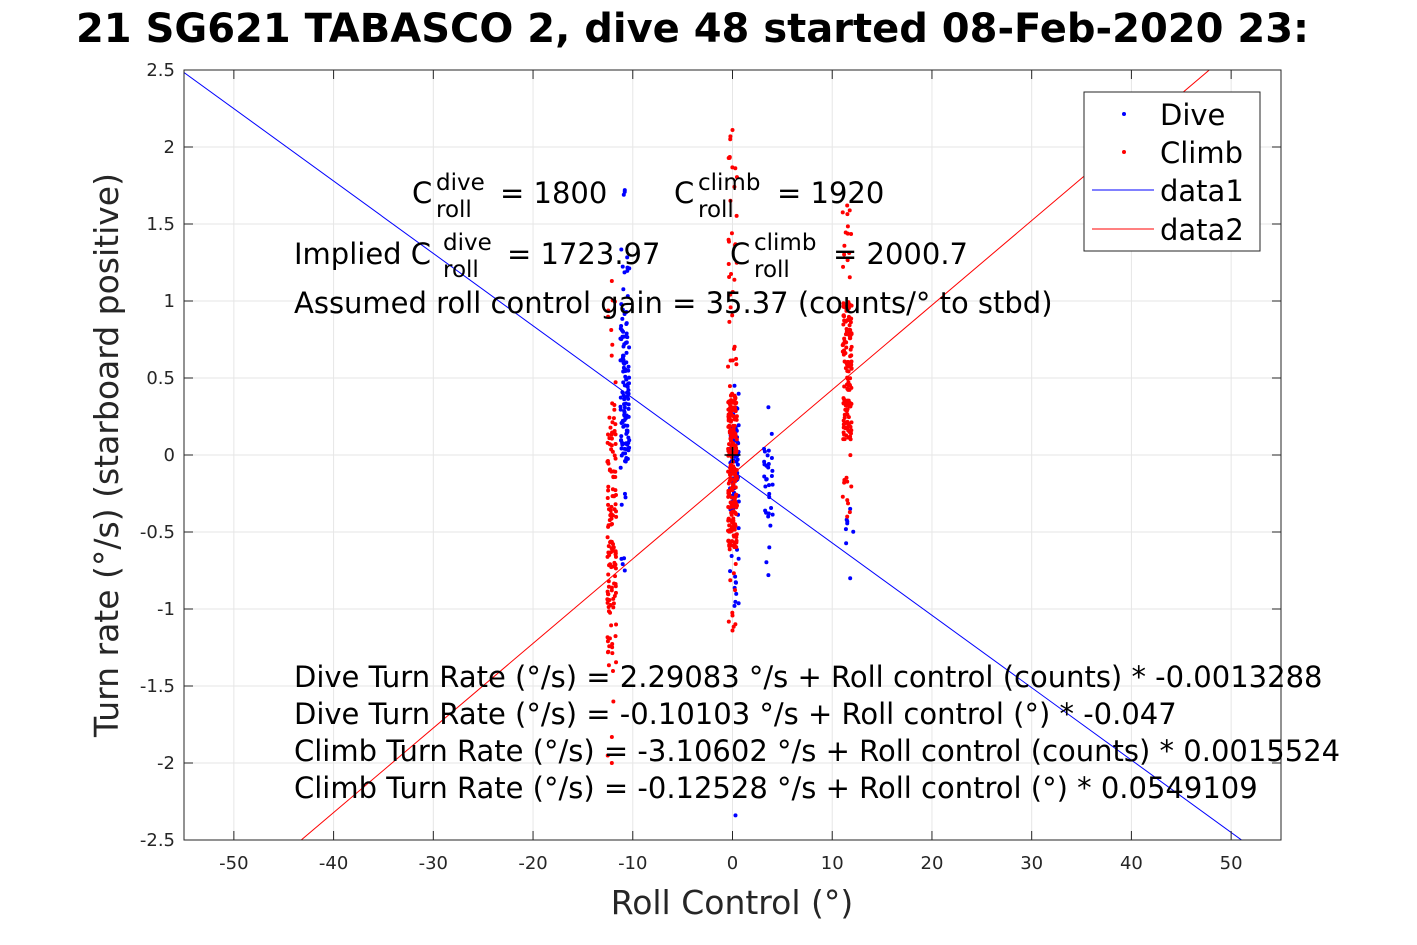 The image size is (1417, 945). Describe the element at coordinates (422, 193) in the screenshot. I see `c-dive-letter: C` at that location.